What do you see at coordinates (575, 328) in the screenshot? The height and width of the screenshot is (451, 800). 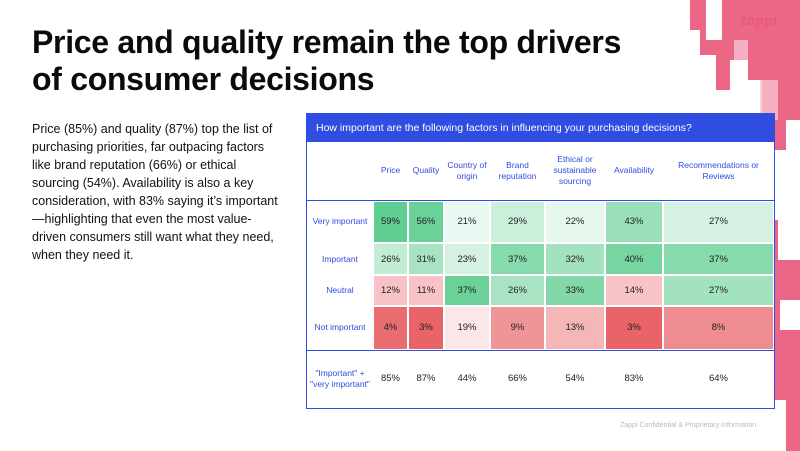 I see `value-cell: 13%` at bounding box center [575, 328].